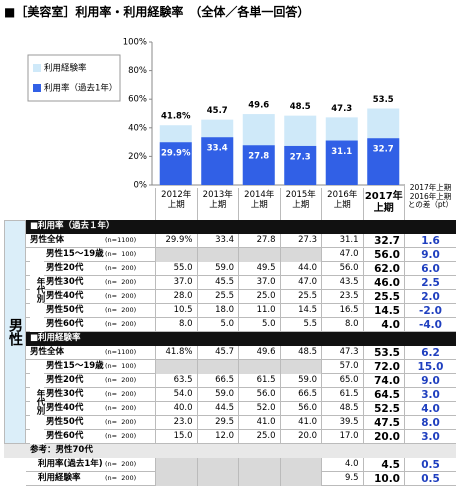  I want to click on cell: 27.8, so click(259, 241).